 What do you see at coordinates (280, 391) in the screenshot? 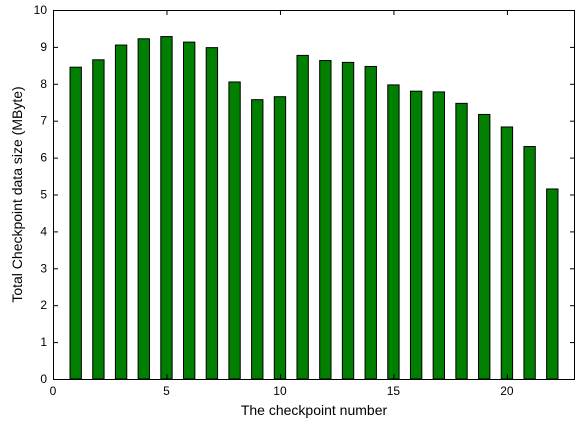
I see `x-tick-label: 10` at bounding box center [280, 391].